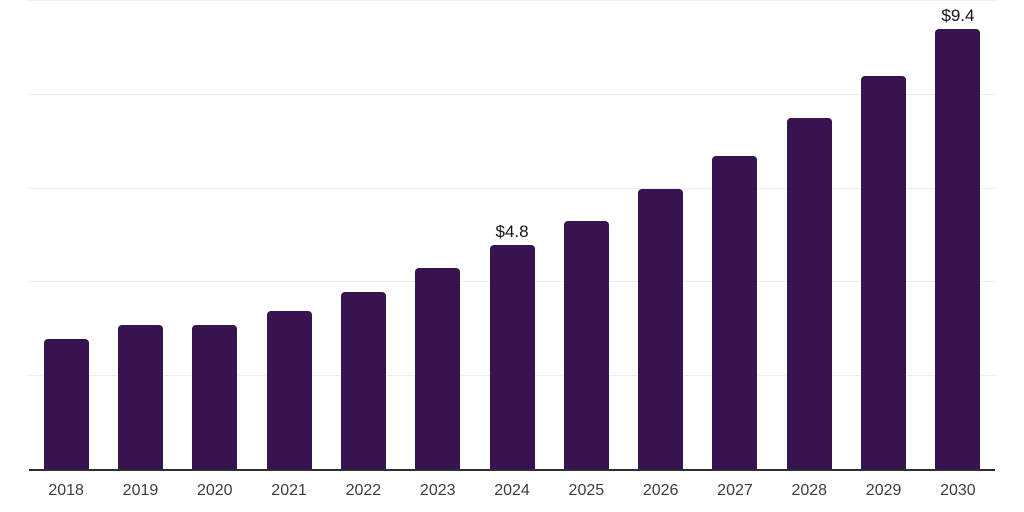 The height and width of the screenshot is (512, 1024). I want to click on bar-band-2022, so click(363, 380).